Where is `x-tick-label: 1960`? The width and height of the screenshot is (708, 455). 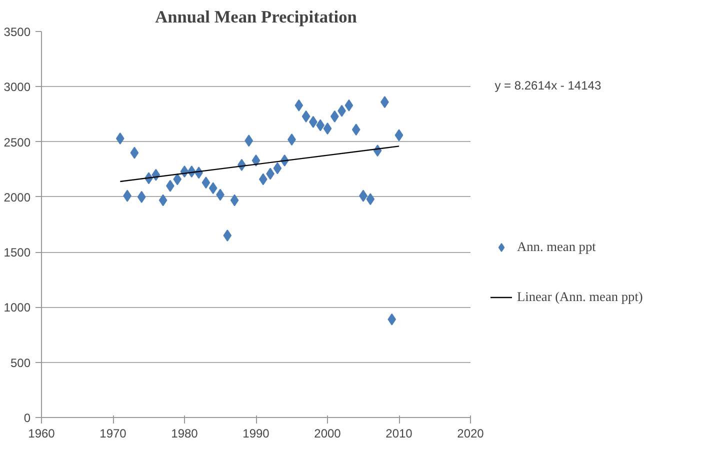
x-tick-label: 1960 is located at coordinates (42, 433).